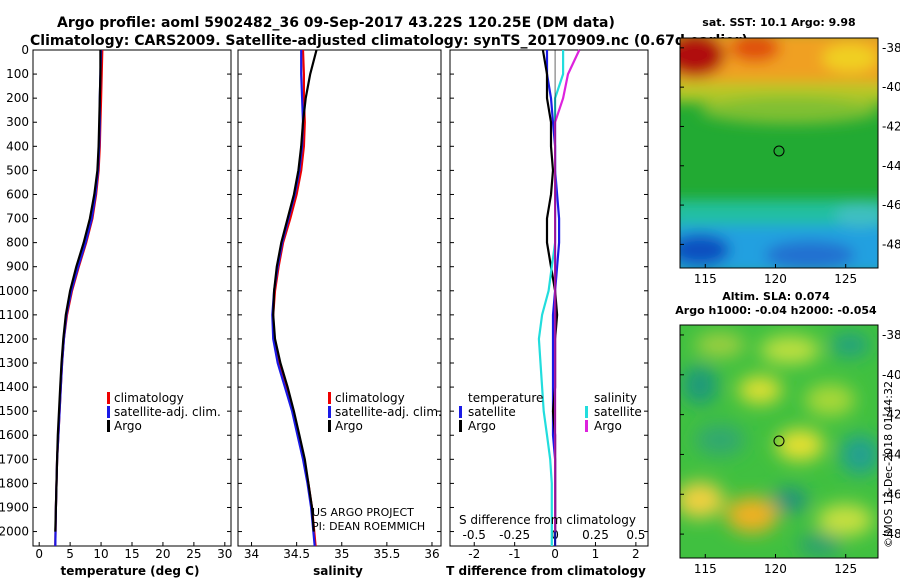 The width and height of the screenshot is (900, 580). I want to click on x-tick-label: 0, so click(555, 554).